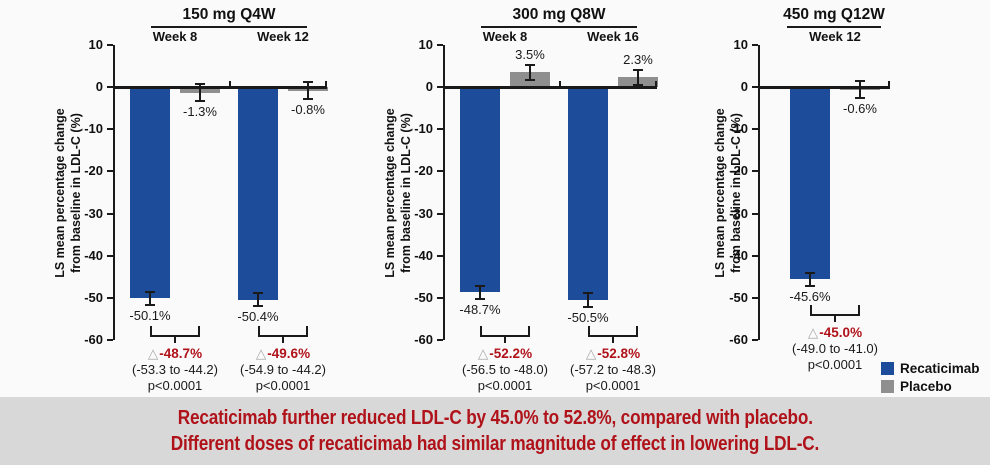  I want to click on dose-title: 150 mg Q4W, so click(229, 14).